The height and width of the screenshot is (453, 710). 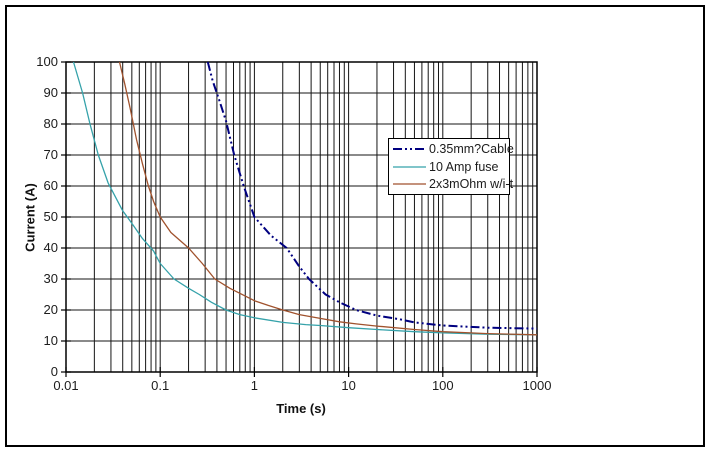 What do you see at coordinates (471, 184) in the screenshot?
I see `legend-label: 2x3mOhm w/i-t` at bounding box center [471, 184].